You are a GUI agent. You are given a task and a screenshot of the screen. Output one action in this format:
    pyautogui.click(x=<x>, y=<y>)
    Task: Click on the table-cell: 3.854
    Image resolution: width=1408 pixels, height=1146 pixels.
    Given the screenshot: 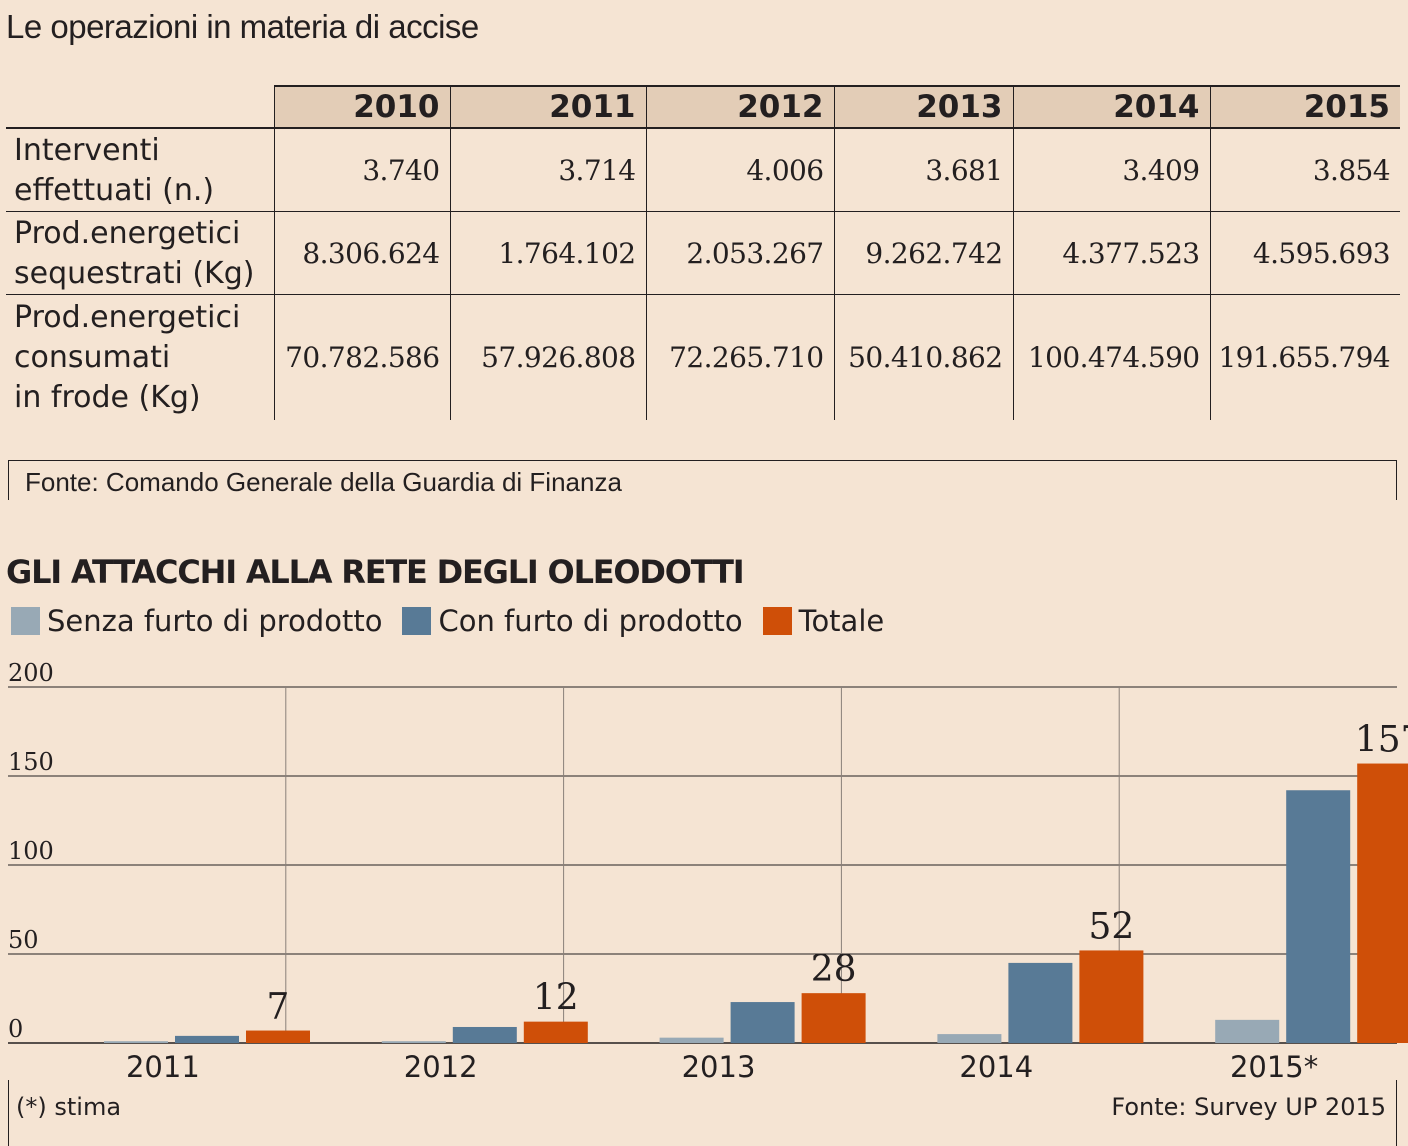 What is the action you would take?
    pyautogui.click(x=1304, y=170)
    